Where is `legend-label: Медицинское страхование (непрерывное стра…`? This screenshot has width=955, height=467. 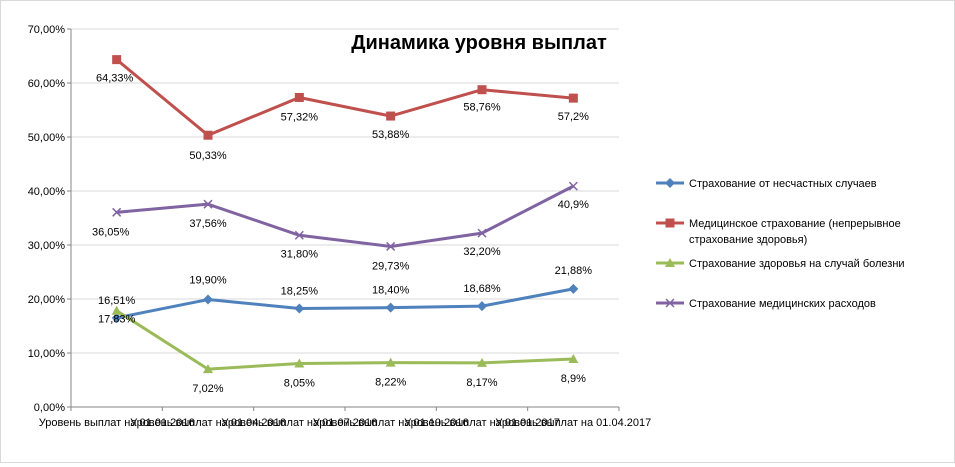 legend-label: Медицинское страхование (непрерывное стра… is located at coordinates (795, 232).